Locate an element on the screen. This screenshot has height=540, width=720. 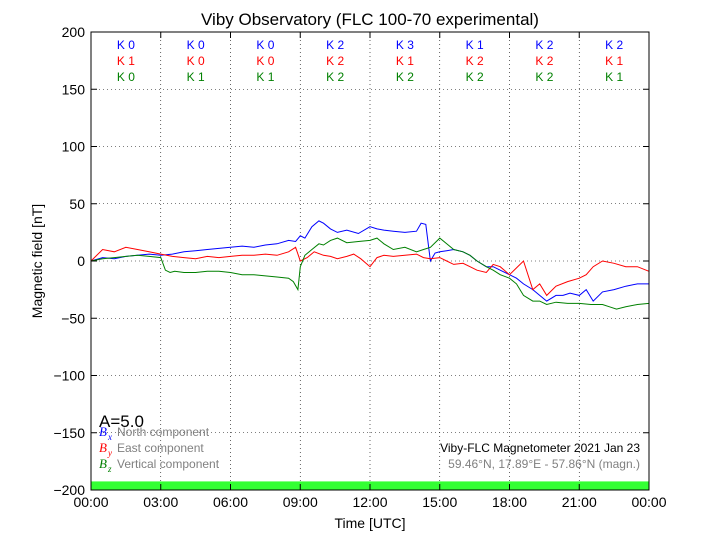
series-line-z is located at coordinates (370, 273).